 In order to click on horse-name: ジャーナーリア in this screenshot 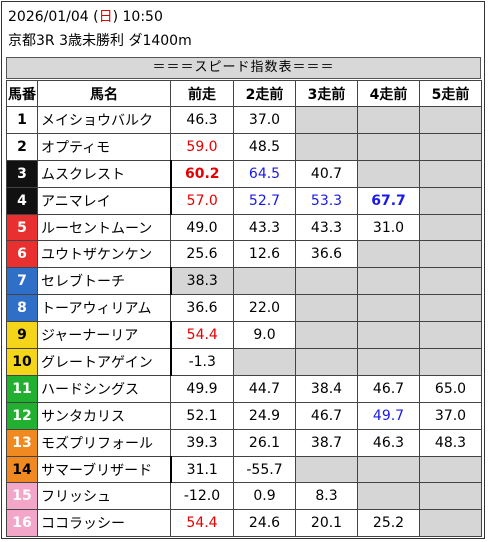, I will do `click(104, 335)`.